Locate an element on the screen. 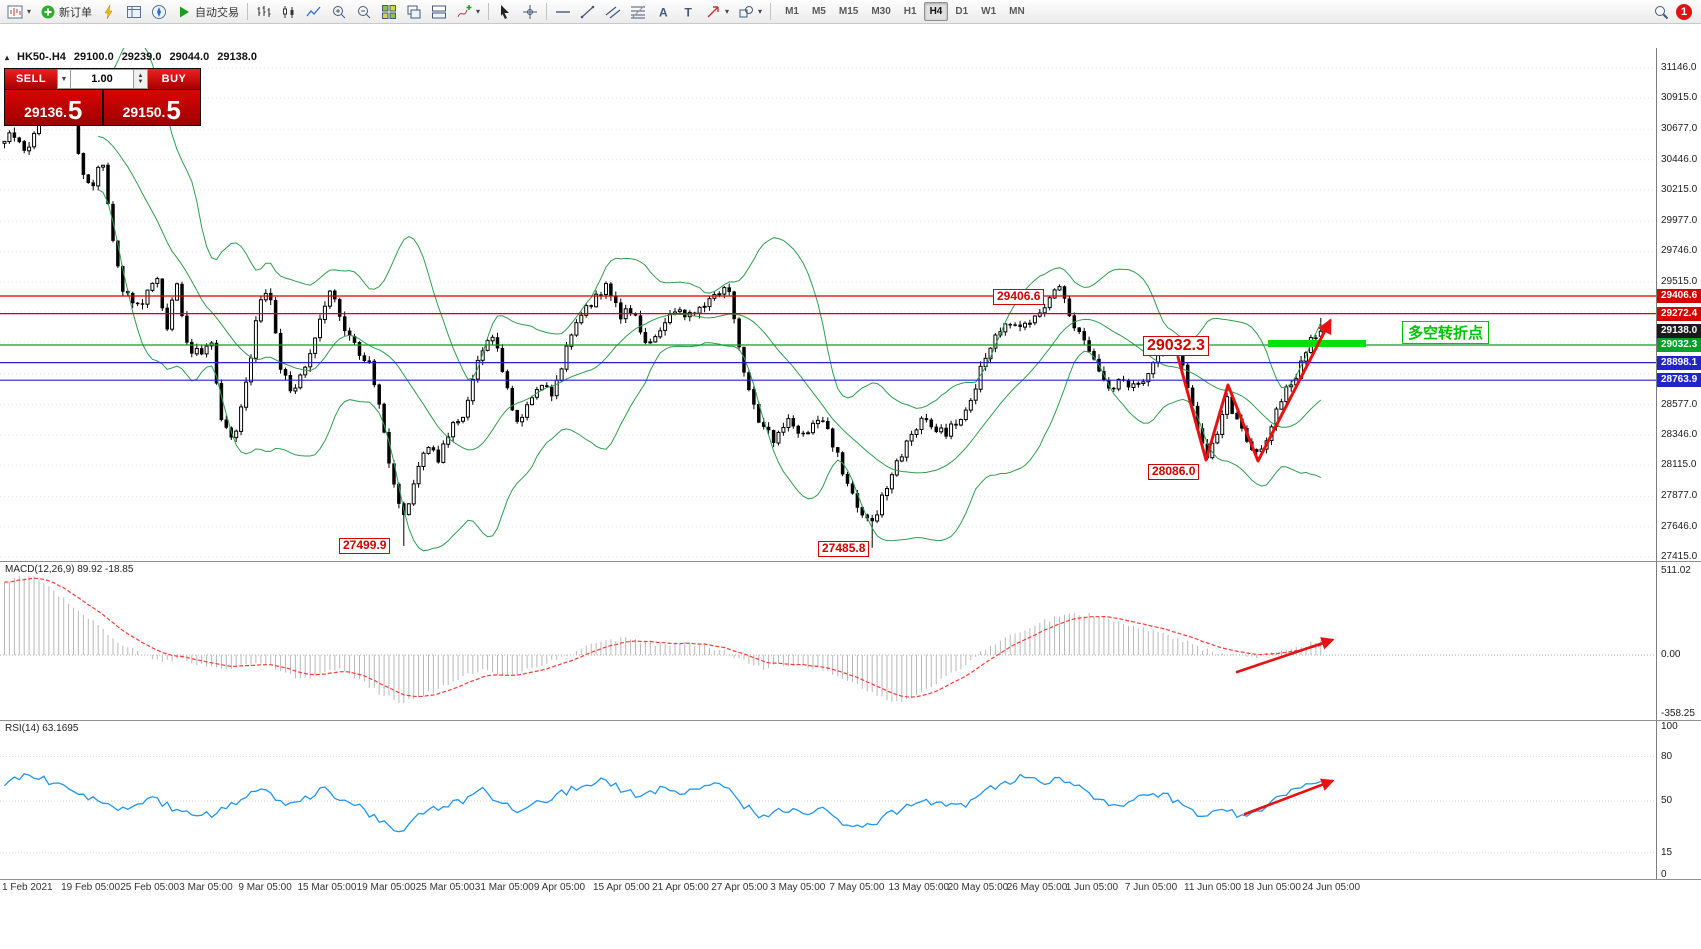  timeframe-d1: D1 is located at coordinates (962, 11).